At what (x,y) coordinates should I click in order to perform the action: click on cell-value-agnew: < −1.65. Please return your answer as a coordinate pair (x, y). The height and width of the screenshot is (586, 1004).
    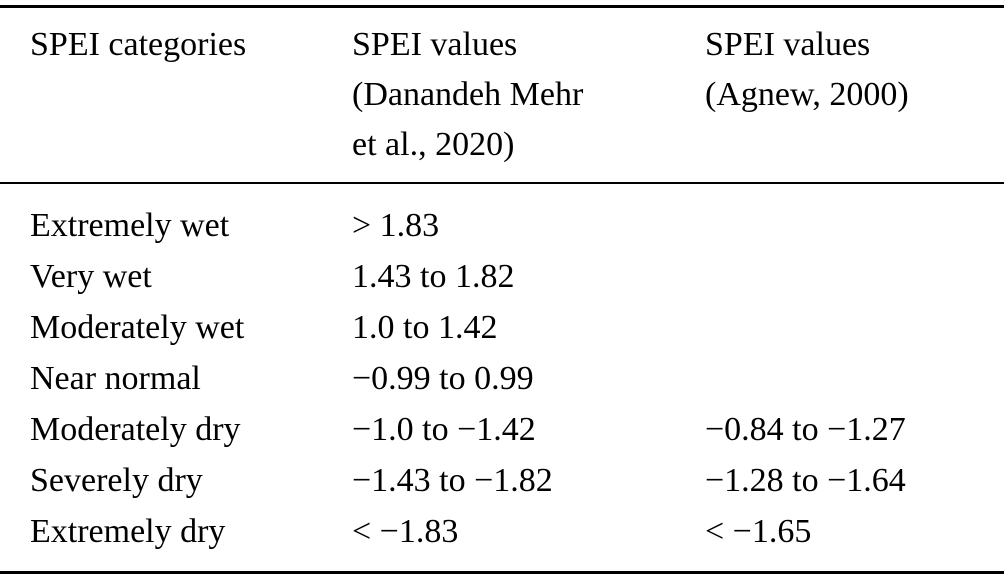
    Looking at the image, I should click on (758, 531).